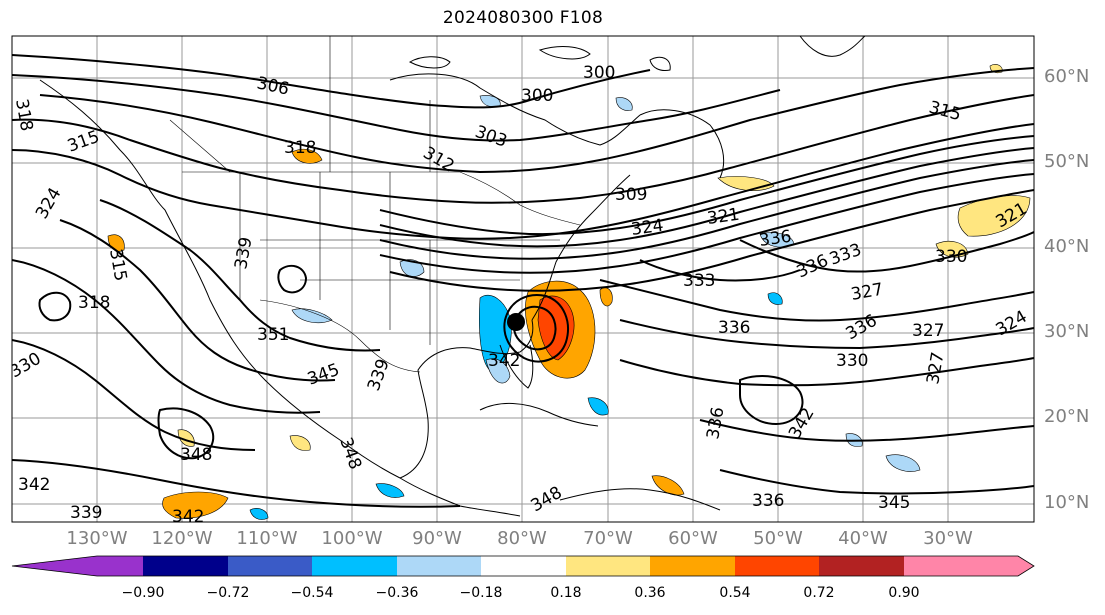  I want to click on contour-label: 348, so click(196, 455).